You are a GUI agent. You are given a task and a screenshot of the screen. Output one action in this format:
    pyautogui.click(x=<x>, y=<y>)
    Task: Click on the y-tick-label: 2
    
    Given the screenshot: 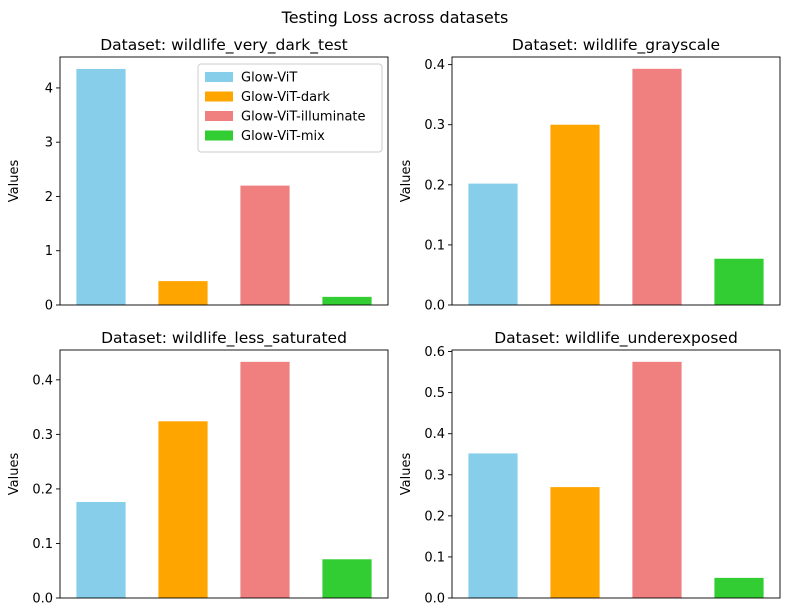 What is the action you would take?
    pyautogui.click(x=49, y=197)
    